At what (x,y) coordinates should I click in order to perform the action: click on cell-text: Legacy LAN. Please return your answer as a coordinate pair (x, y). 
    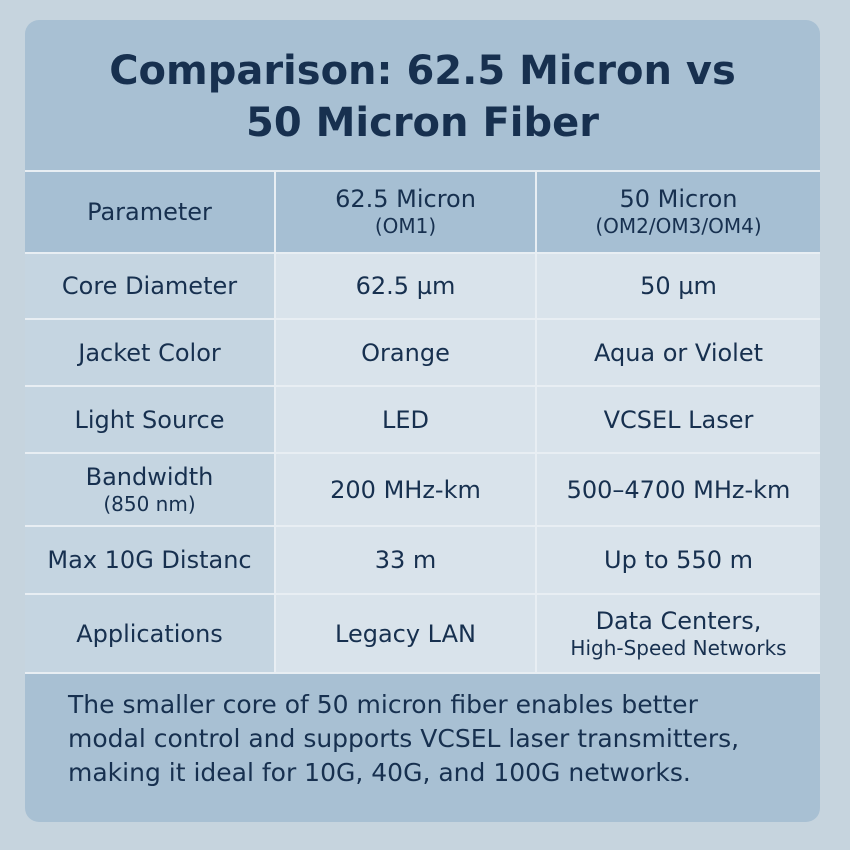
    Looking at the image, I should click on (405, 633).